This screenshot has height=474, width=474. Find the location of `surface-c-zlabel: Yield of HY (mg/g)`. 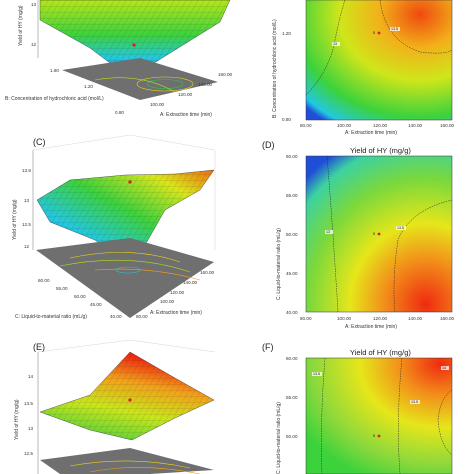

surface-c-zlabel: Yield of HY (mg/g) is located at coordinates (15, 219).